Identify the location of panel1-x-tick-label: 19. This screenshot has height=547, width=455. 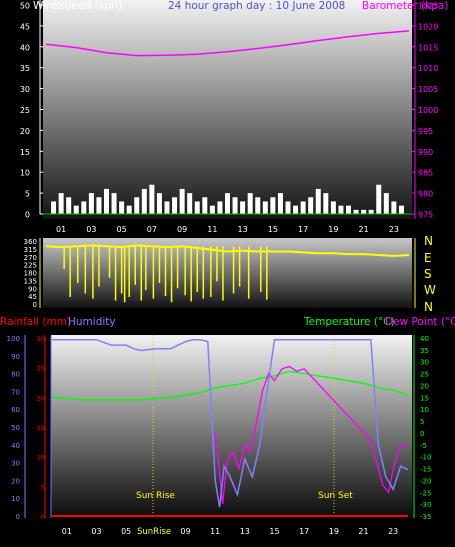
(333, 229).